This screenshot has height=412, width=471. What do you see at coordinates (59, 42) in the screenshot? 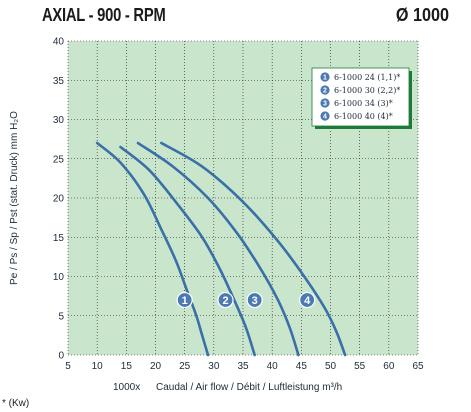
I see `y-tick-label: 40` at bounding box center [59, 42].